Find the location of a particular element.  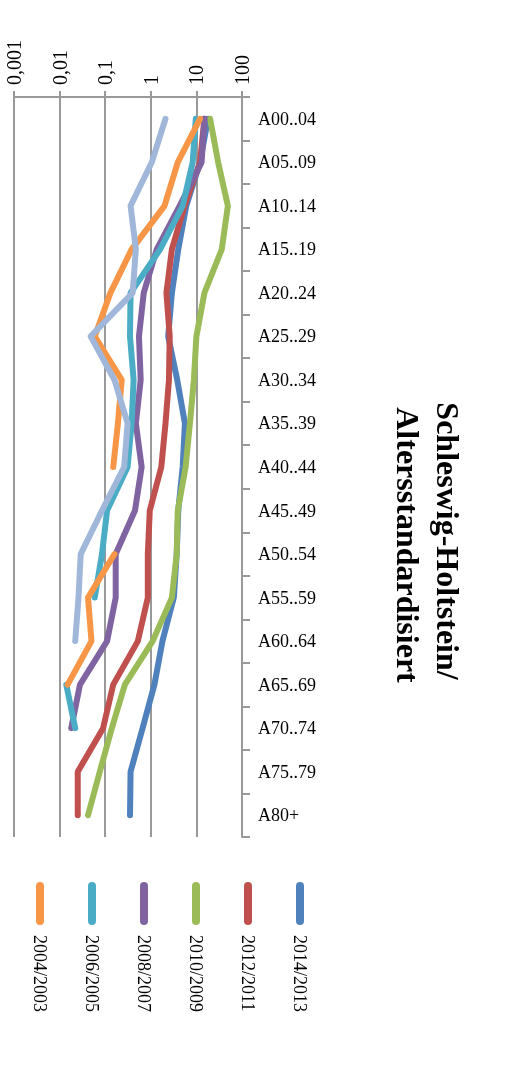

y-tick-label: A80+ is located at coordinates (279, 815).